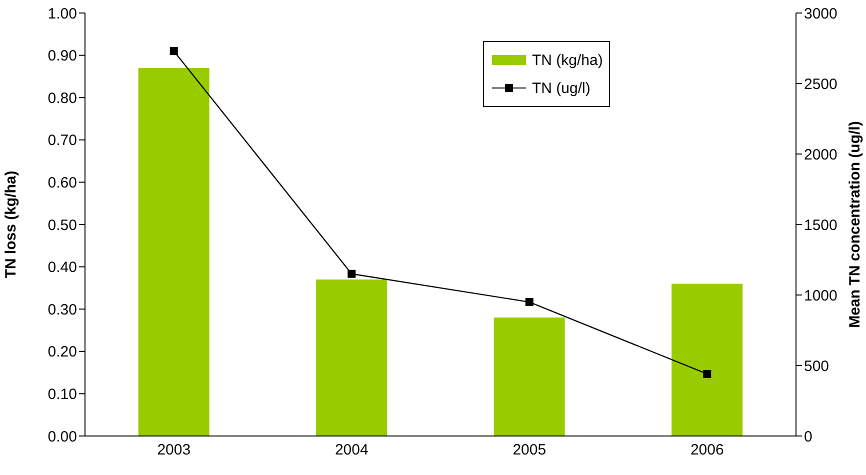 Image resolution: width=866 pixels, height=475 pixels. What do you see at coordinates (62, 56) in the screenshot?
I see `y-tick-label: 0.90` at bounding box center [62, 56].